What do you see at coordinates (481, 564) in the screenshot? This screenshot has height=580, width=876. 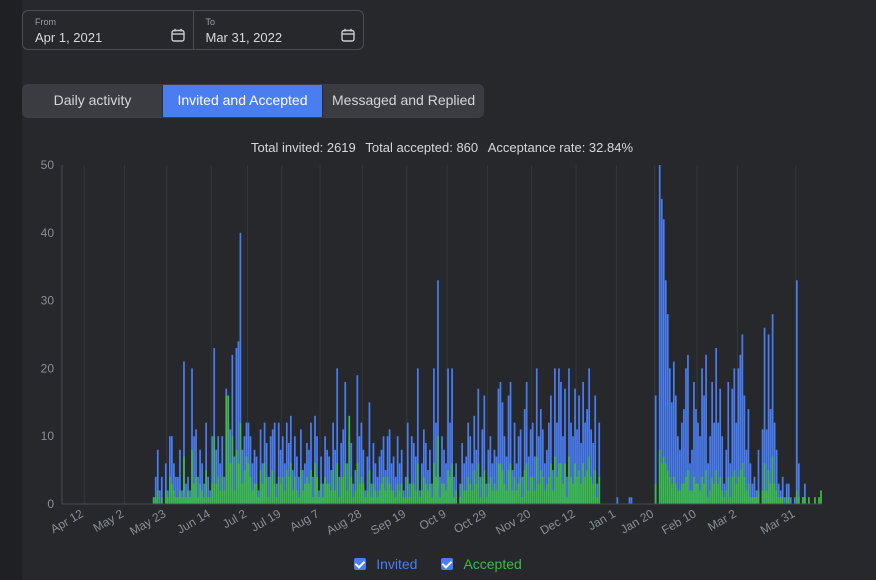 I see `legend-item-accepted: Accepted` at bounding box center [481, 564].